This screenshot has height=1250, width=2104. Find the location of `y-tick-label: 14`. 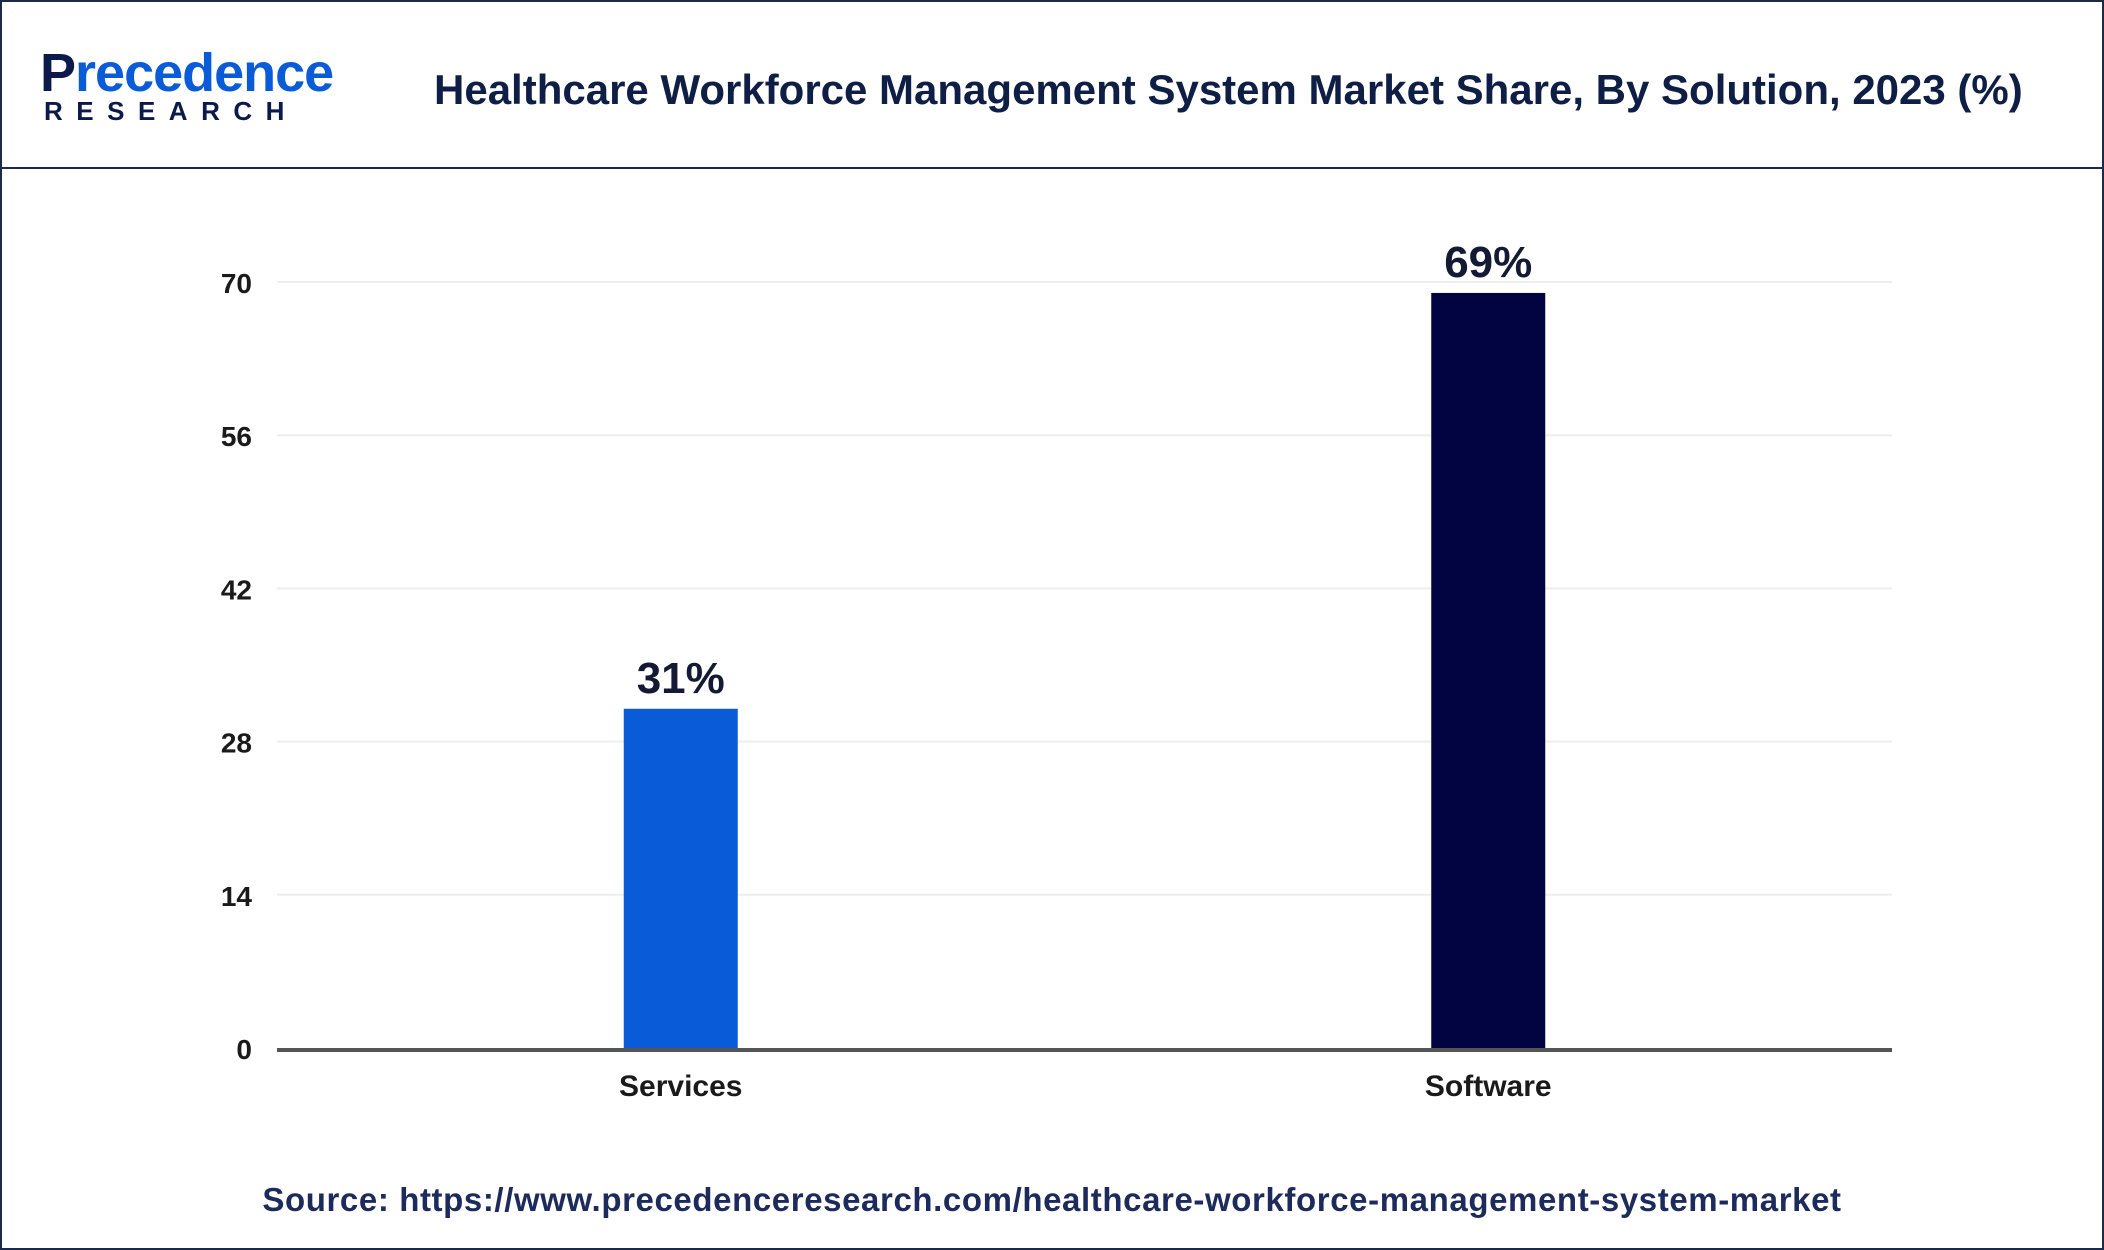

y-tick-label: 14 is located at coordinates (237, 896).